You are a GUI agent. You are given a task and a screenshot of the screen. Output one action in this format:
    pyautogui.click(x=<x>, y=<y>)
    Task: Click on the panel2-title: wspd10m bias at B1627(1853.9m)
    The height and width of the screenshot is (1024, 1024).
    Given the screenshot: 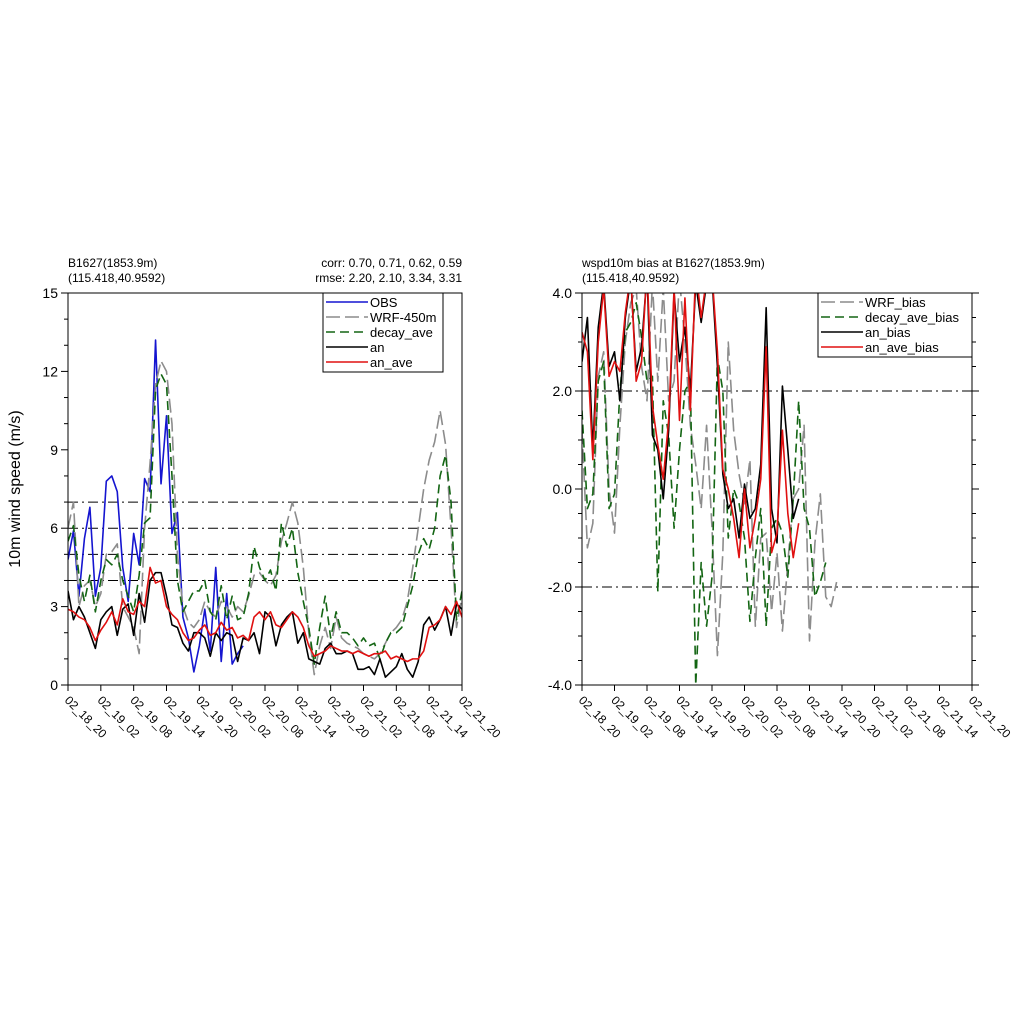 What is the action you would take?
    pyautogui.click(x=673, y=263)
    